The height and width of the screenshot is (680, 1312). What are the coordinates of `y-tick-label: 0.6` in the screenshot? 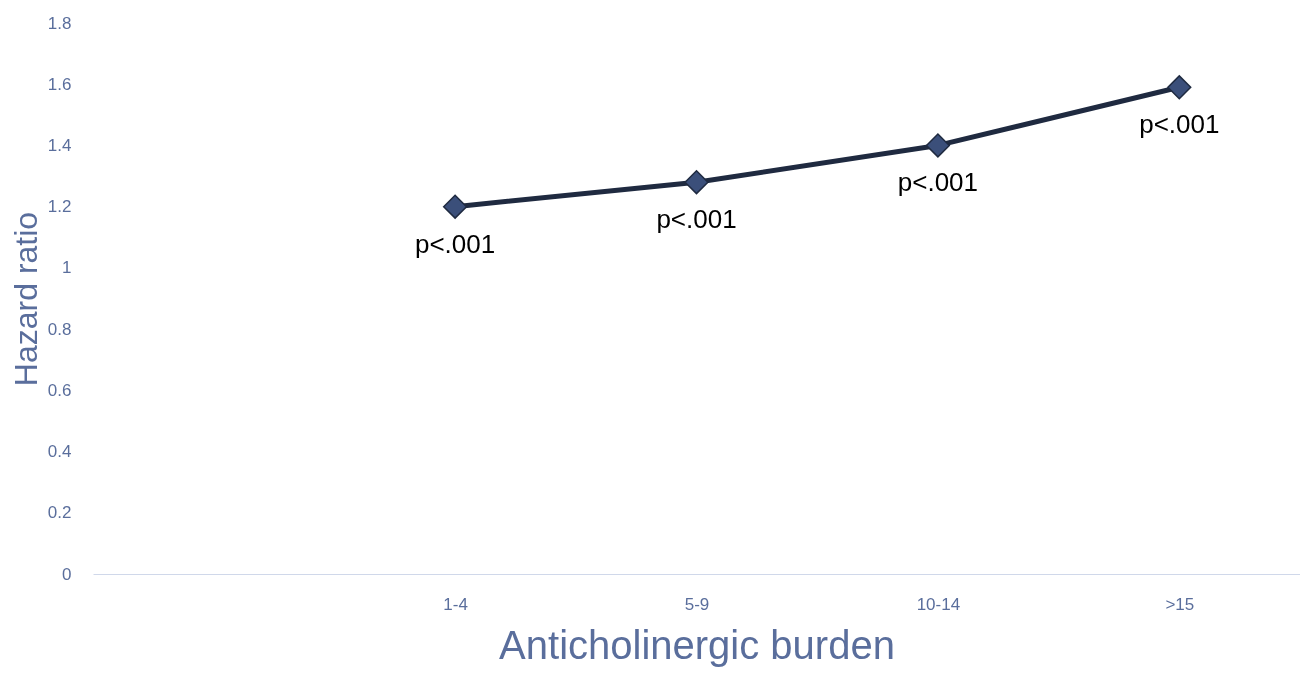 It's located at (59, 390).